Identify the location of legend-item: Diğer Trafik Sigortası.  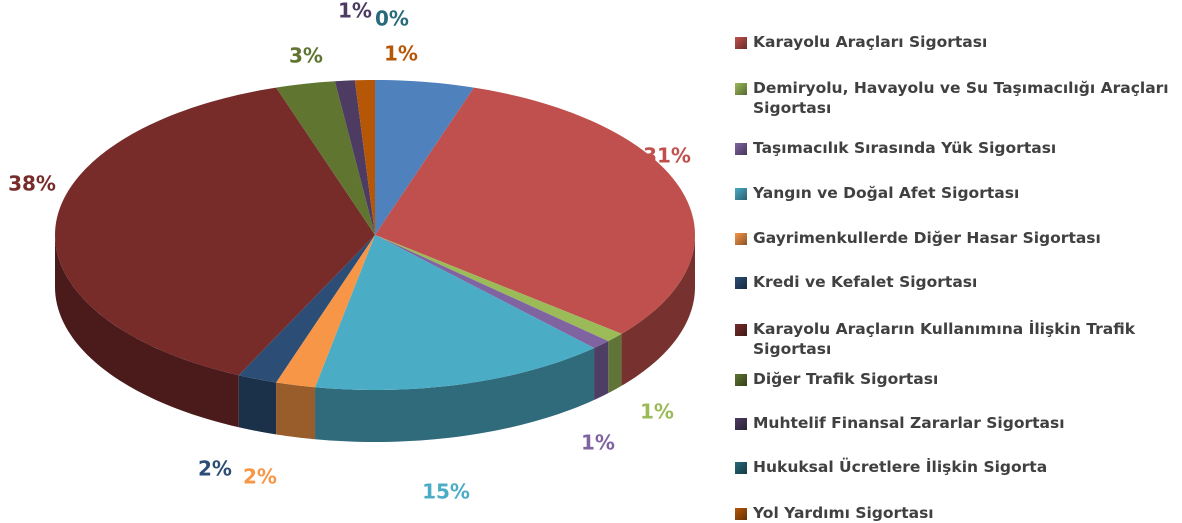
(955, 379).